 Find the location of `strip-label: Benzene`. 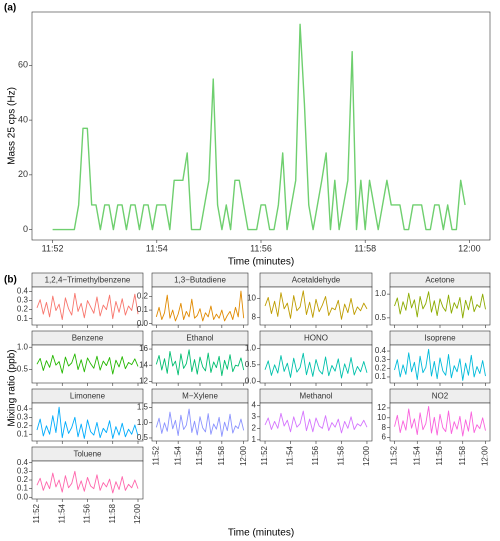

strip-label: Benzene is located at coordinates (88, 338).